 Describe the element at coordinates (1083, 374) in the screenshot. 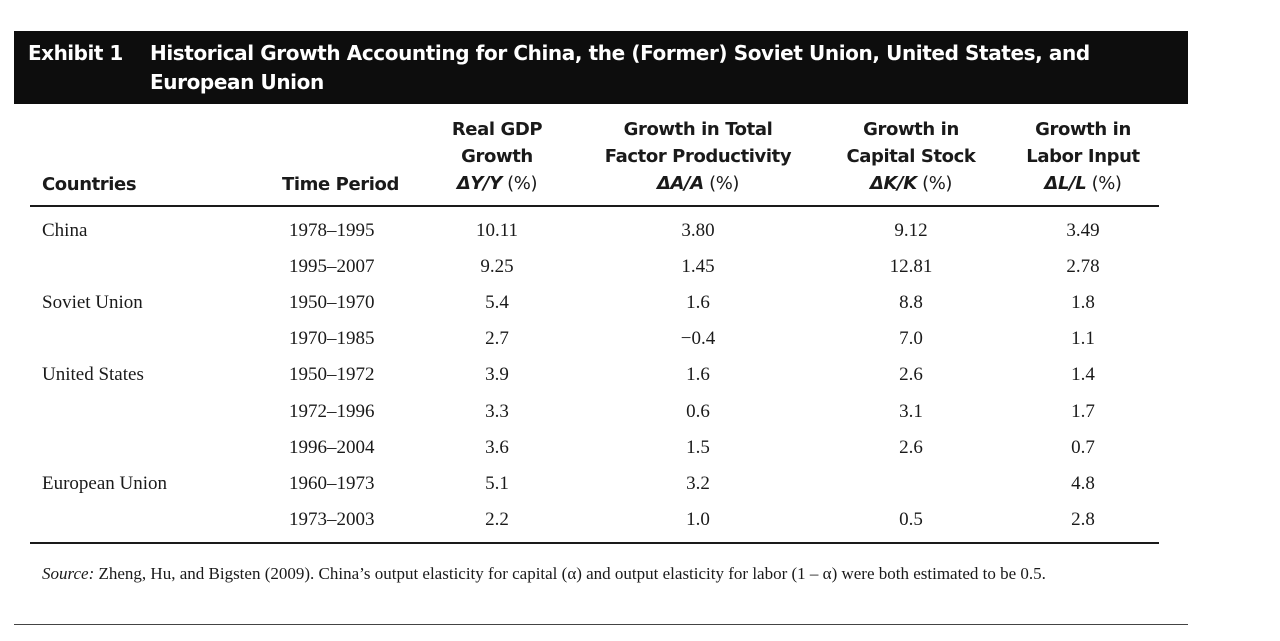

I see `cell-labor-growth: 1.4` at that location.